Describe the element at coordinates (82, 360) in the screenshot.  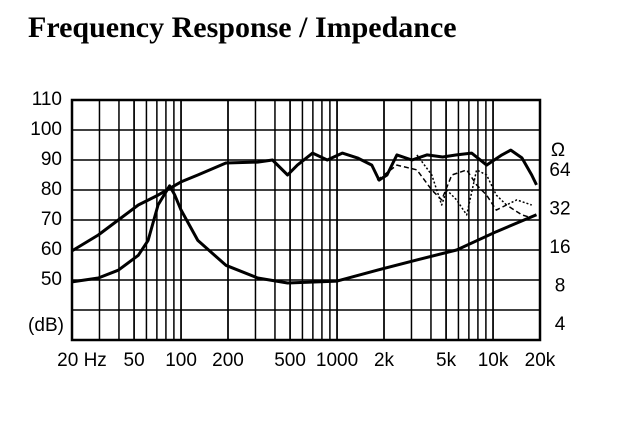
I see `x-tick-label: 20 Hz` at that location.